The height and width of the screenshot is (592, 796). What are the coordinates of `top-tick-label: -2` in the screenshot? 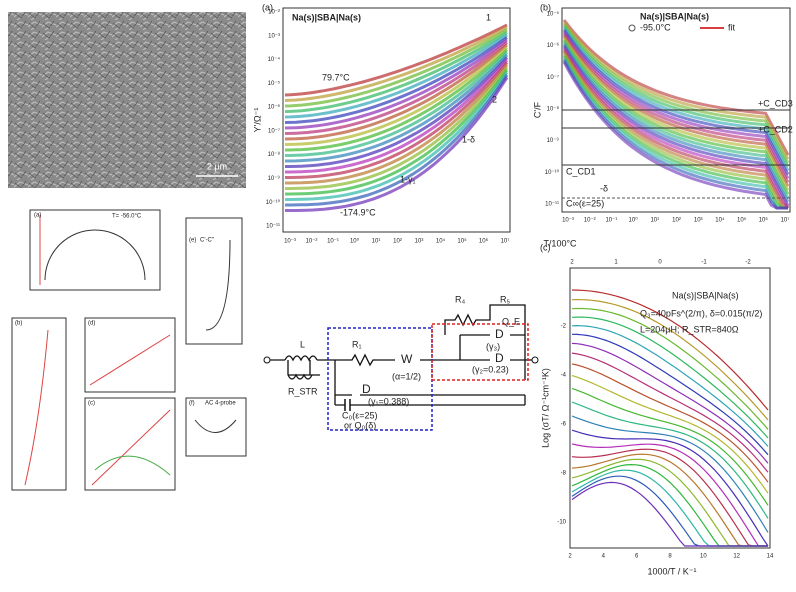 It's located at (748, 263).